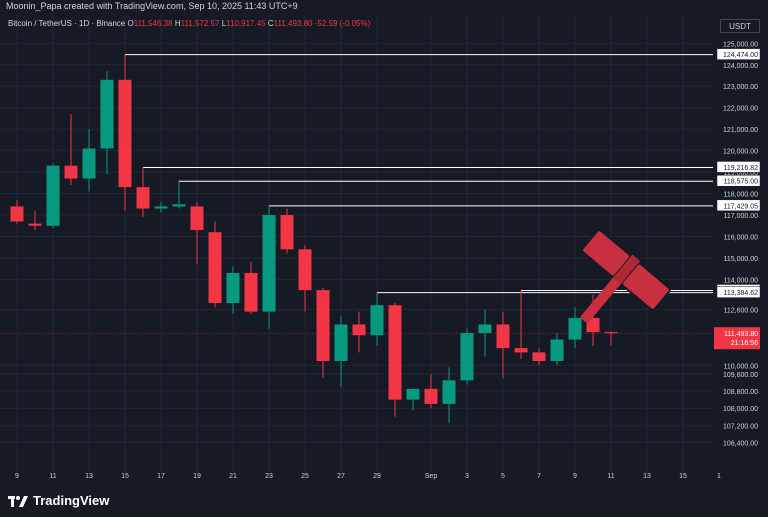 This screenshot has width=768, height=517. I want to click on price-tick-label: 125,000.00, so click(740, 44).